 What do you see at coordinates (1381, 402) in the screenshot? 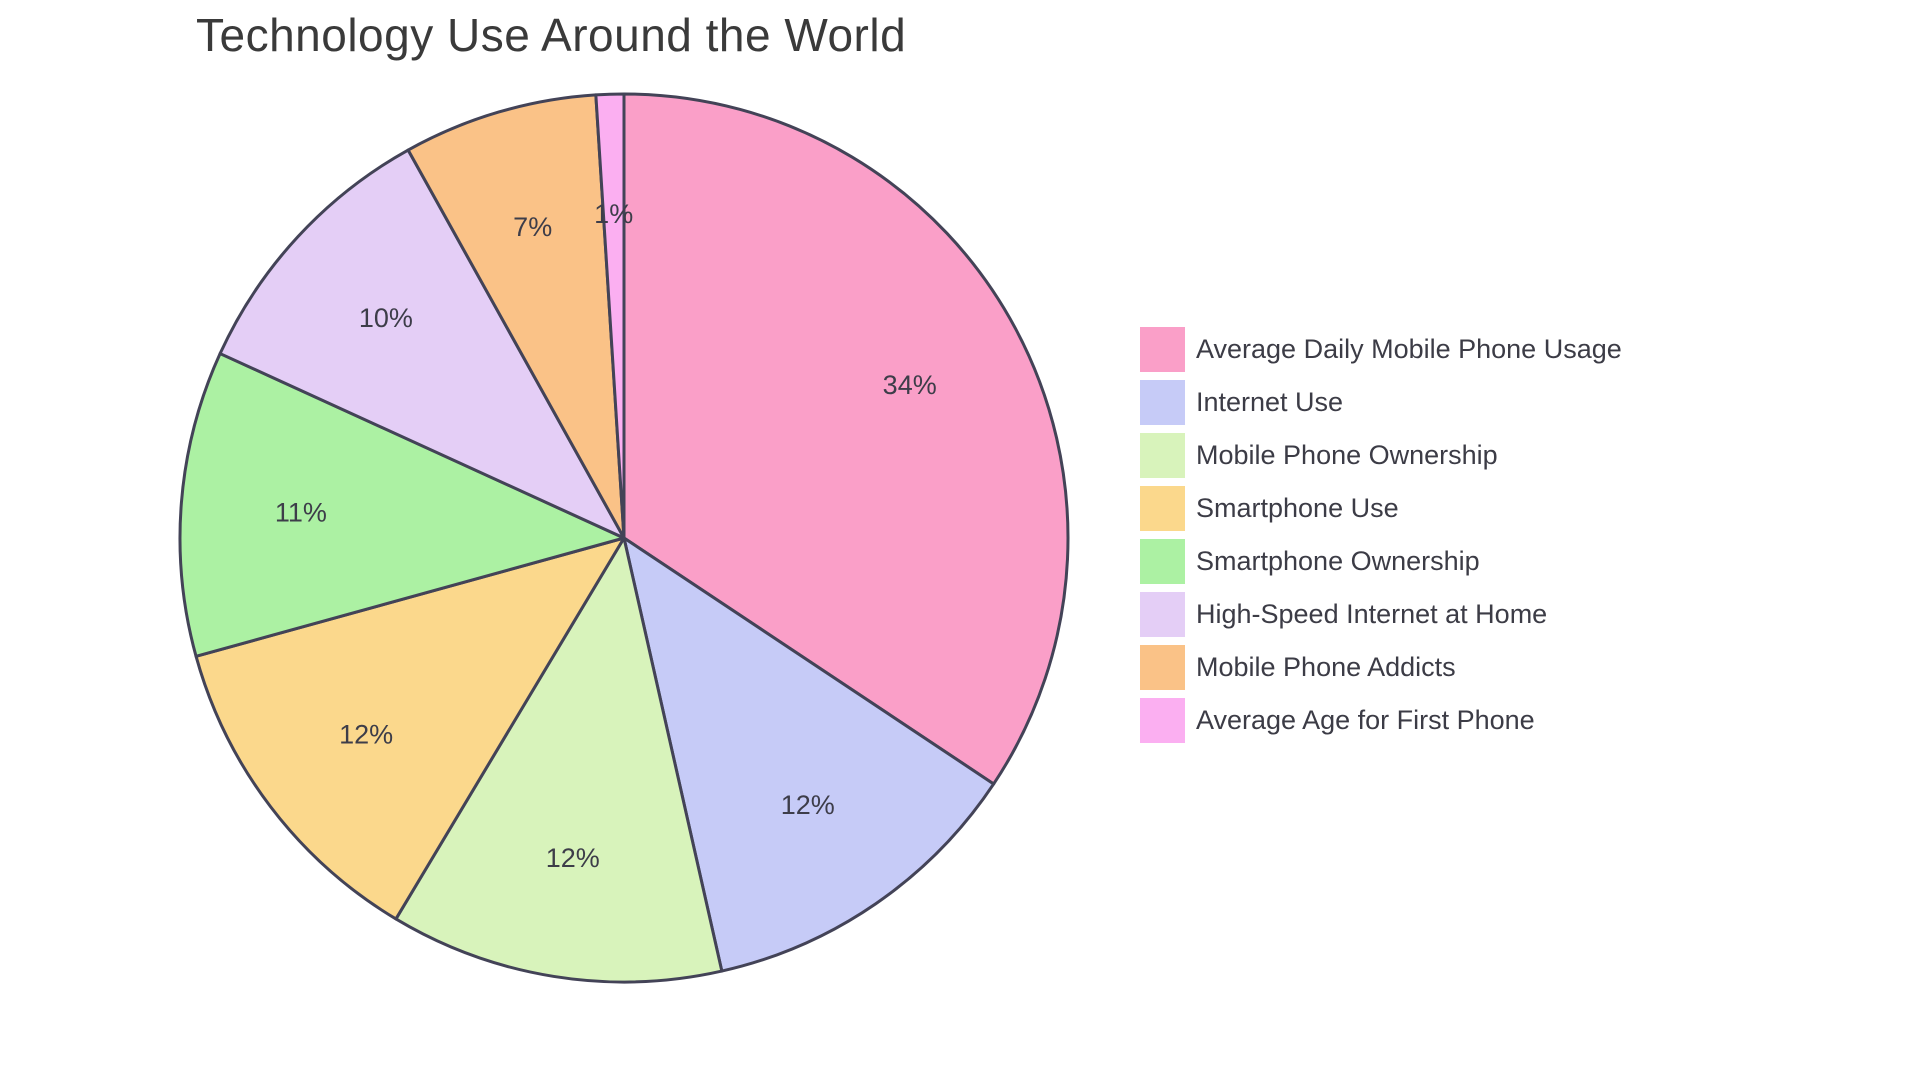
I see `legend-item-internet-use: Internet Use` at bounding box center [1381, 402].